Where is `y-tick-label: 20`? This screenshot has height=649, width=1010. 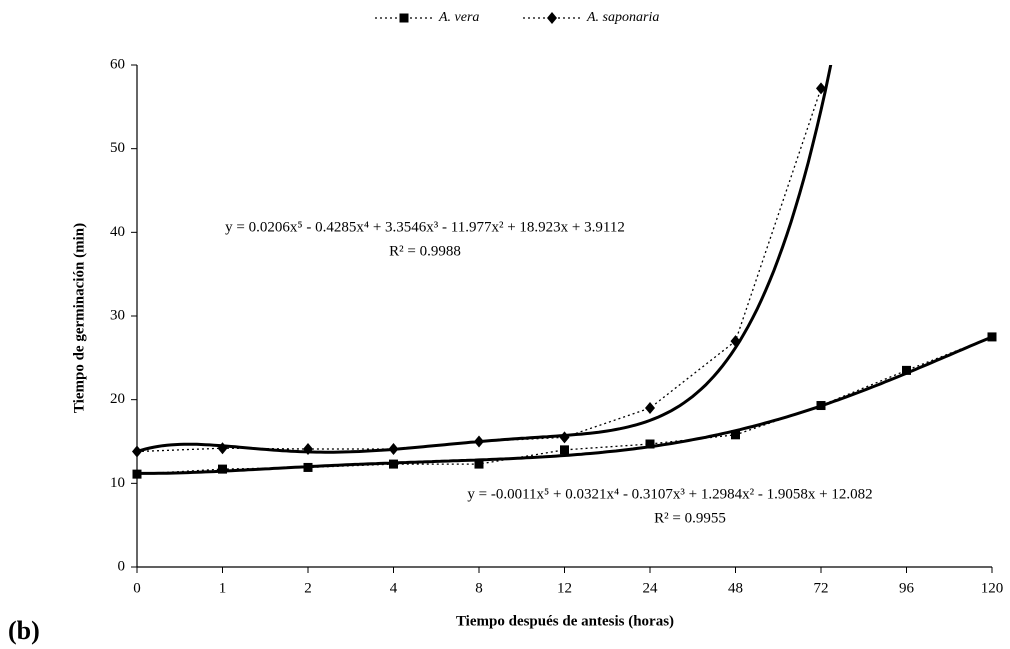 y-tick-label: 20 is located at coordinates (117, 399).